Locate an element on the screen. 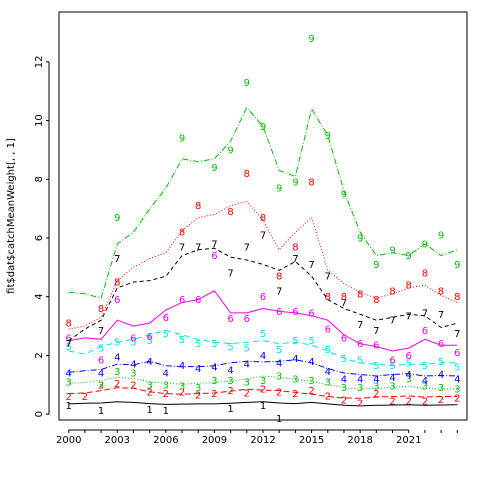 The height and width of the screenshot is (480, 480). y-axis: 0 2 4 6 8 10 12 is located at coordinates (42, 236).